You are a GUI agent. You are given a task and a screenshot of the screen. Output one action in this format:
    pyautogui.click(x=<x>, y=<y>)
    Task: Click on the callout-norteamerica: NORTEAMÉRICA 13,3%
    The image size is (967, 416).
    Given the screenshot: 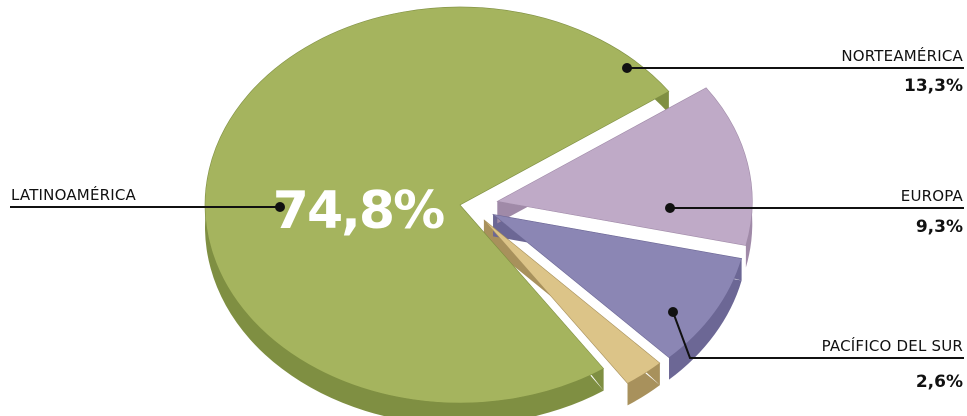 What is the action you would take?
    pyautogui.click(x=793, y=71)
    